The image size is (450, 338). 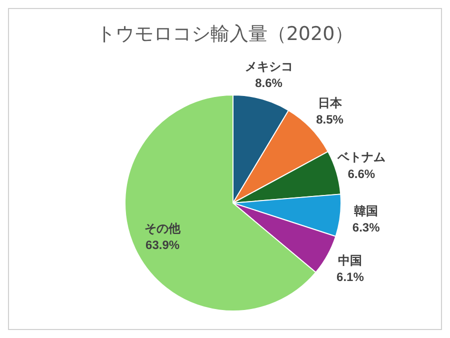 What do you see at coordinates (366, 227) in the screenshot?
I see `data-label: 6.3%` at bounding box center [366, 227].